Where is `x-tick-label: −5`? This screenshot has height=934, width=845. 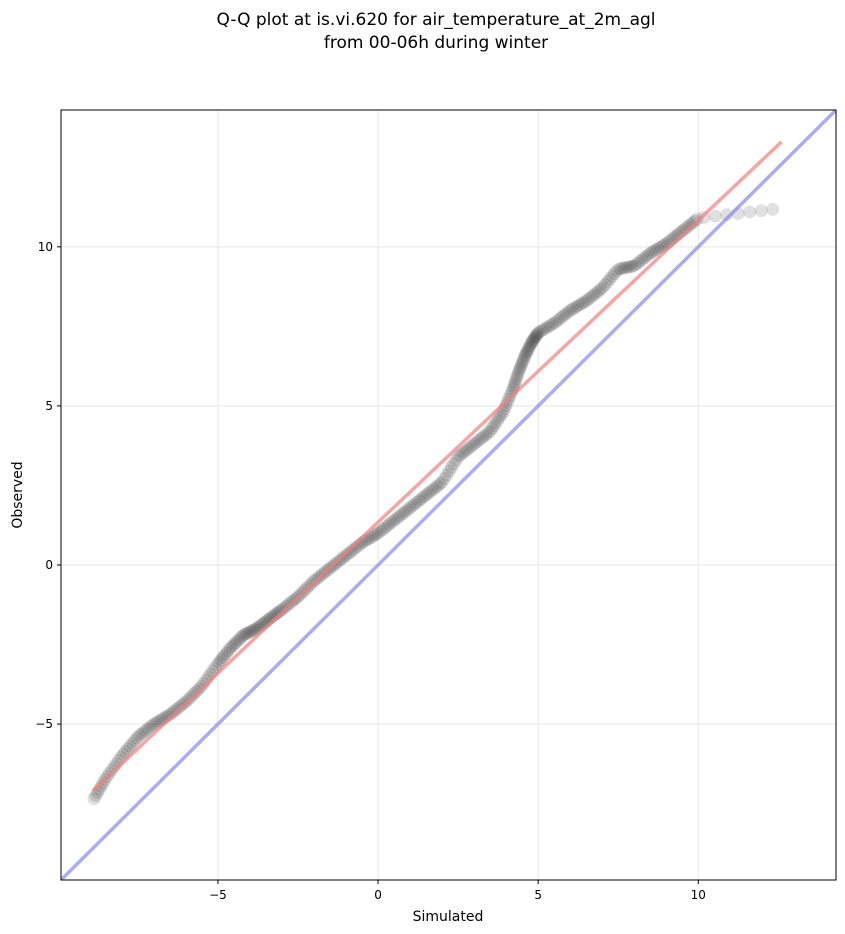 x-tick-label: −5 is located at coordinates (218, 895).